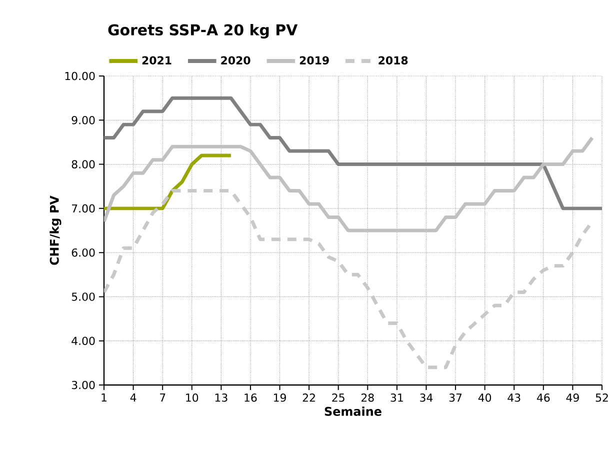 Image resolution: width=612 pixels, height=455 pixels. Describe the element at coordinates (235, 60) in the screenshot. I see `legend-label: 2020` at that location.